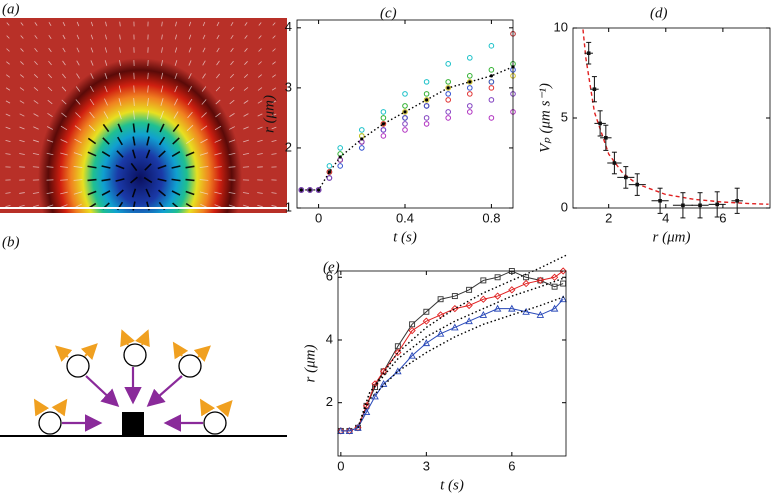  I want to click on y-tick-label: 10, so click(561, 26).